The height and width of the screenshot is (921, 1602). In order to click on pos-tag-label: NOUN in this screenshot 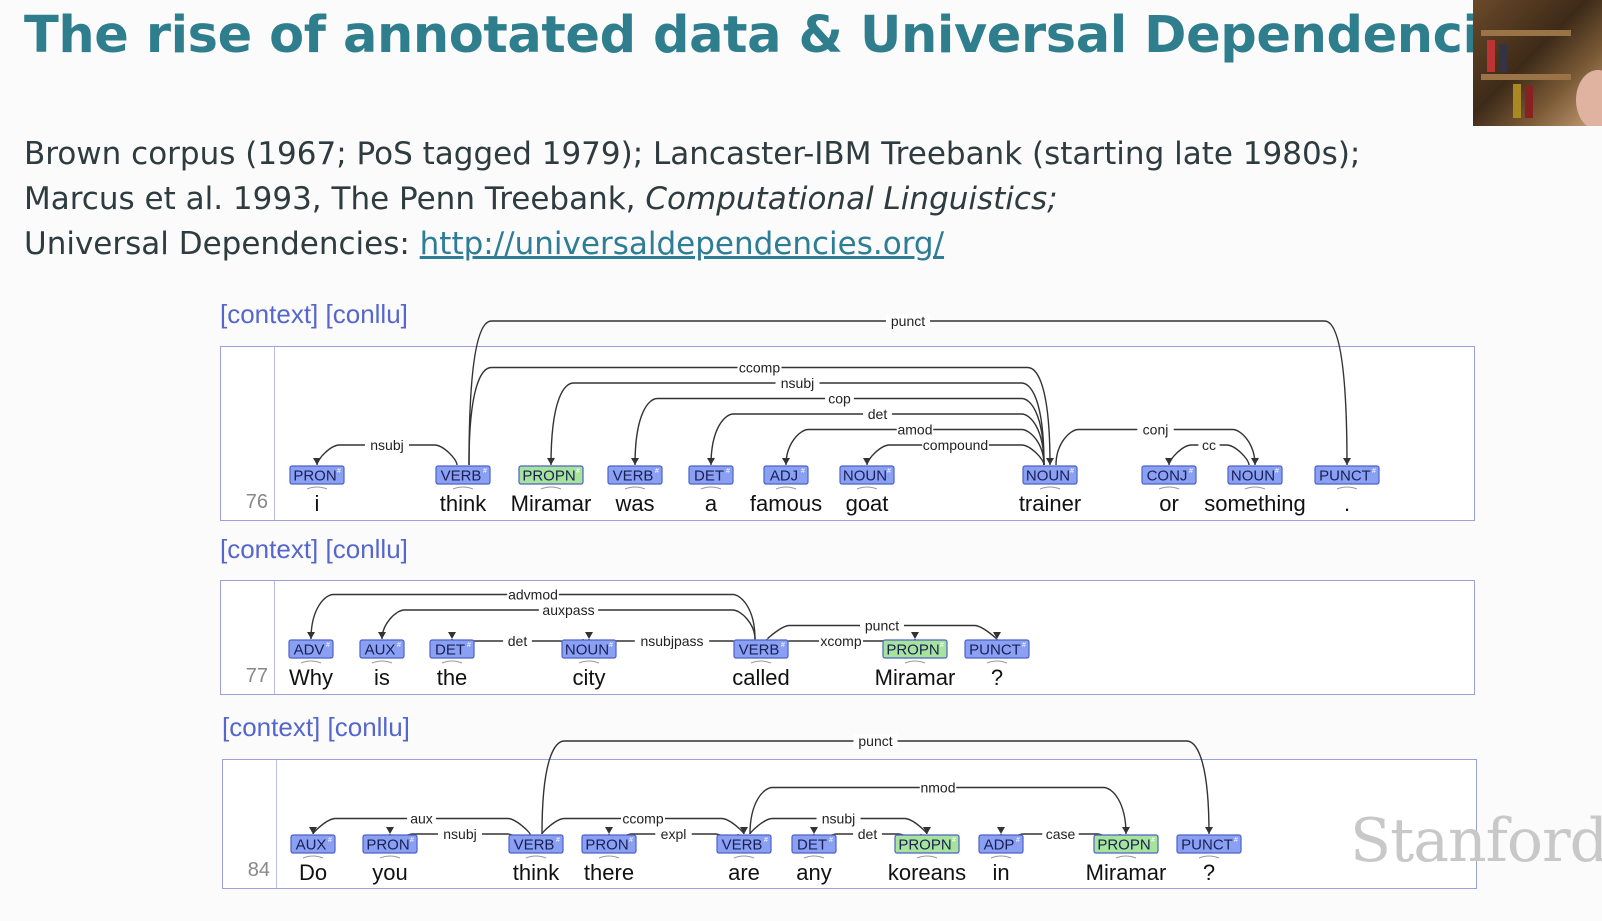, I will do `click(1048, 476)`.